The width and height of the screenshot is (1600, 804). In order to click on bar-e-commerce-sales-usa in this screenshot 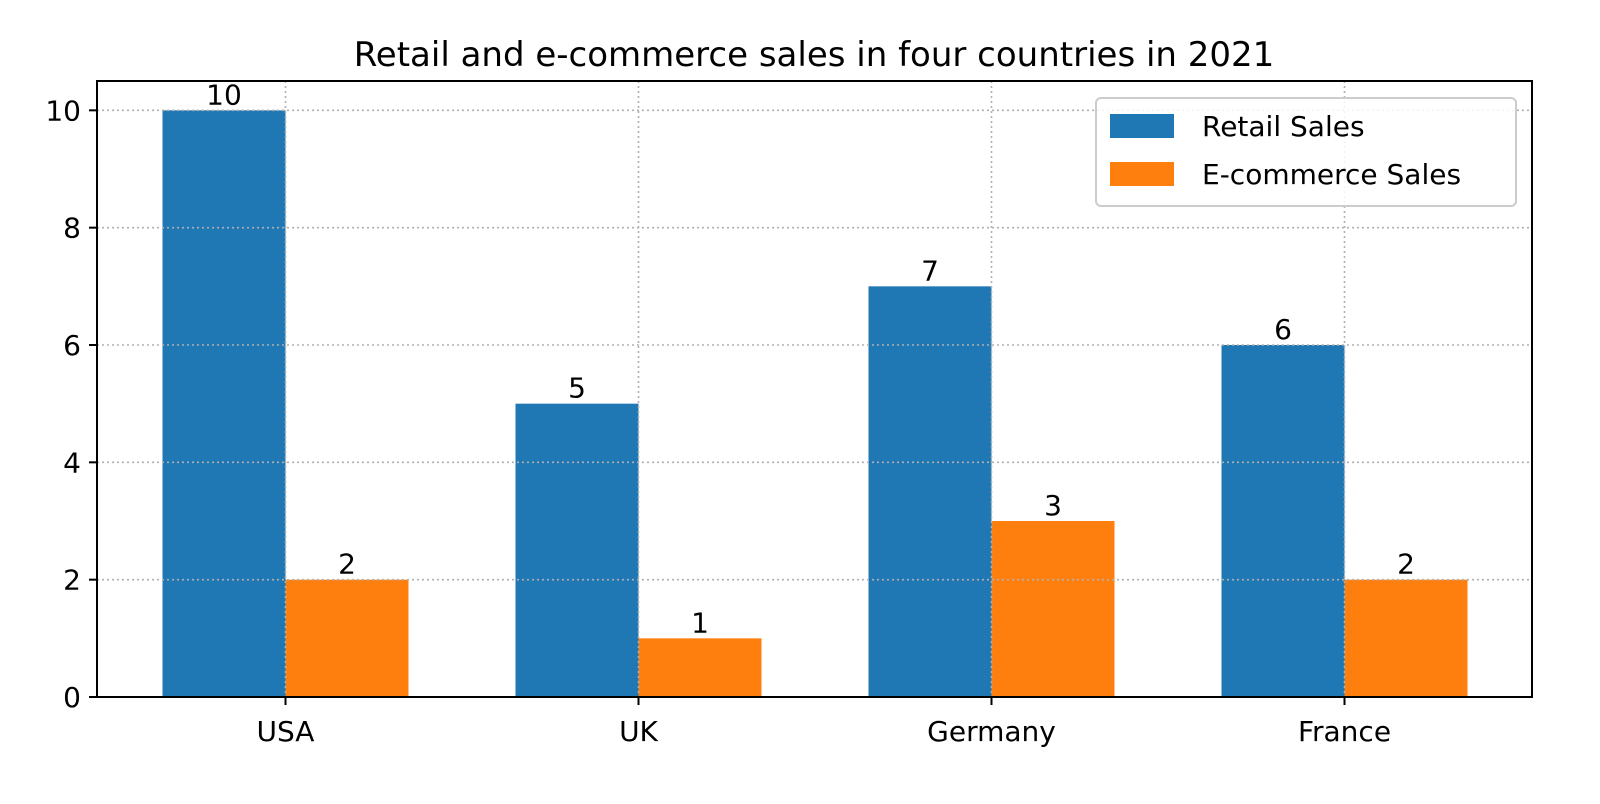, I will do `click(347, 638)`.